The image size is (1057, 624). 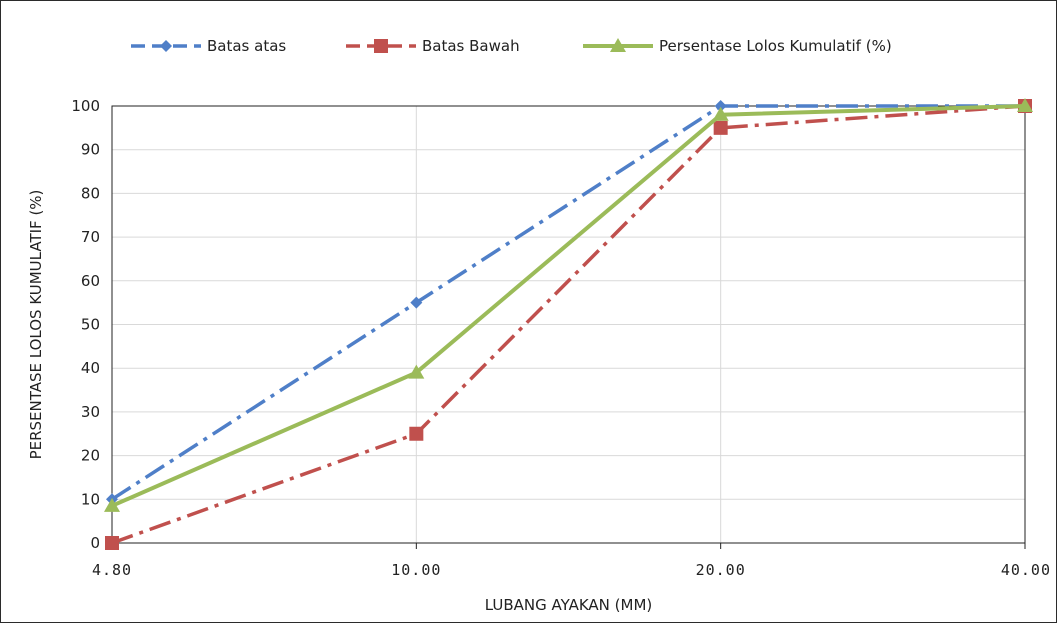 What do you see at coordinates (112, 570) in the screenshot?
I see `x-tick-label: 4.80` at bounding box center [112, 570].